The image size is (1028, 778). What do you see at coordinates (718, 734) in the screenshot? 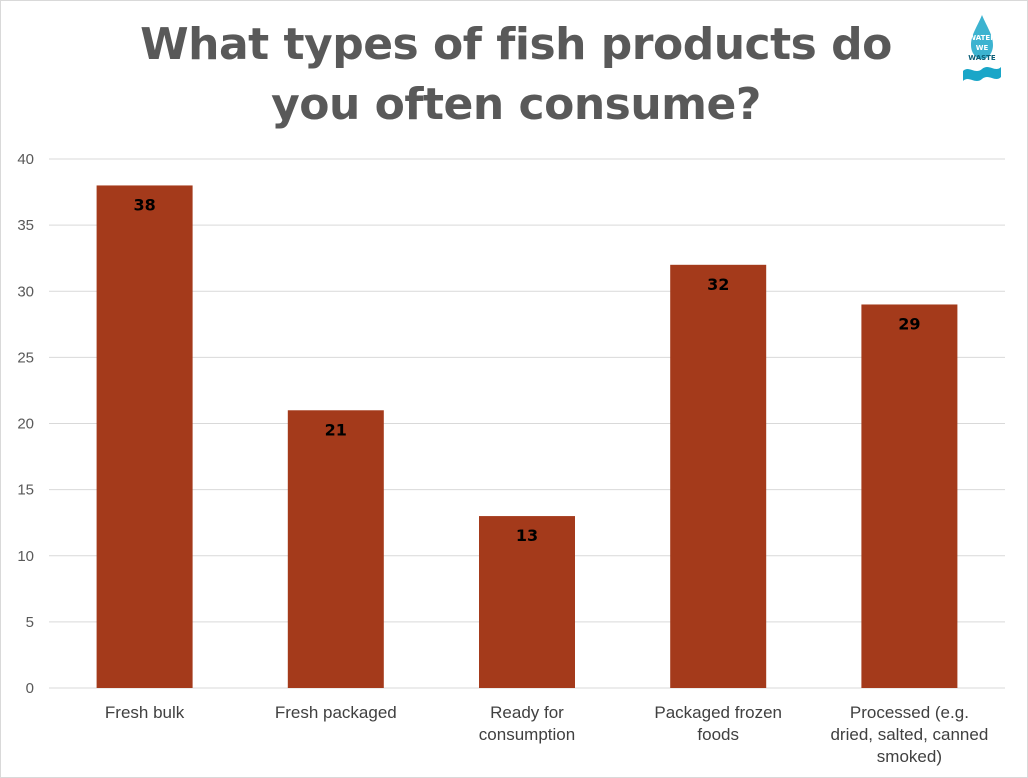
I see `x-category-label: foods` at bounding box center [718, 734].